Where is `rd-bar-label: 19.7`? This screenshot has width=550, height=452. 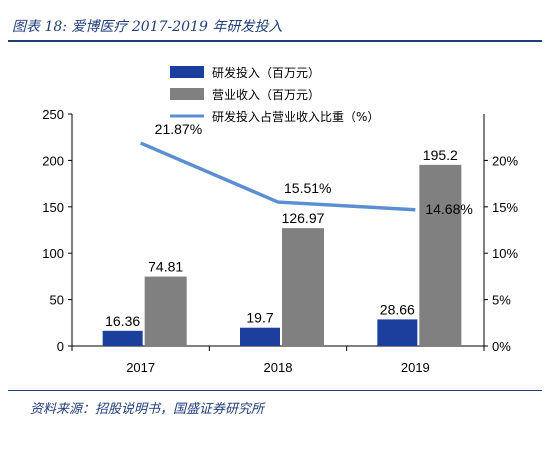 rd-bar-label: 19.7 is located at coordinates (259, 318).